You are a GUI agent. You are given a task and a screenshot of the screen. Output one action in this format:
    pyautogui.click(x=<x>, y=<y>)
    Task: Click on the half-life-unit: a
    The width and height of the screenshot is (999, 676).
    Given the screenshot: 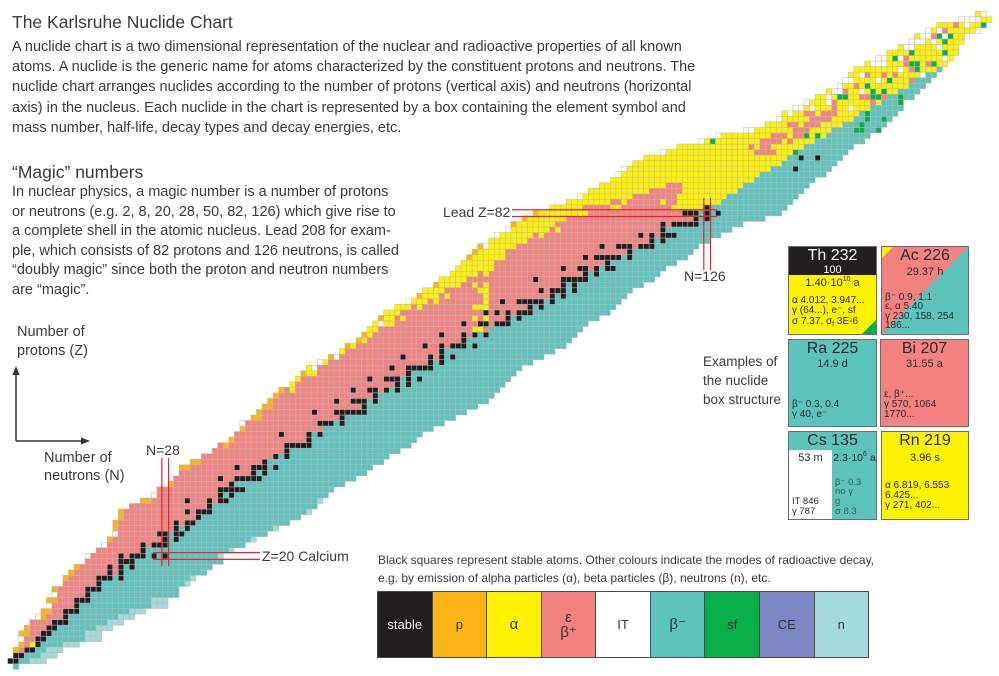 What is the action you would take?
    pyautogui.click(x=856, y=282)
    